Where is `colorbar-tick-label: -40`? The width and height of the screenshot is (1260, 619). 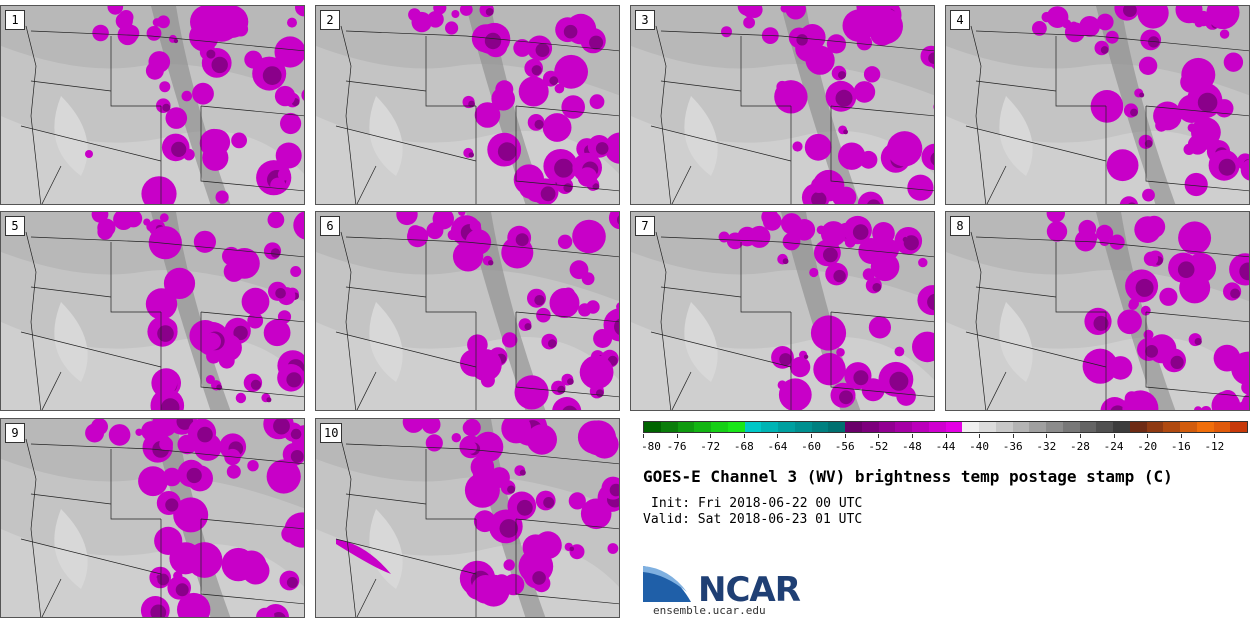 colorbar-tick-label: -40 is located at coordinates (979, 446).